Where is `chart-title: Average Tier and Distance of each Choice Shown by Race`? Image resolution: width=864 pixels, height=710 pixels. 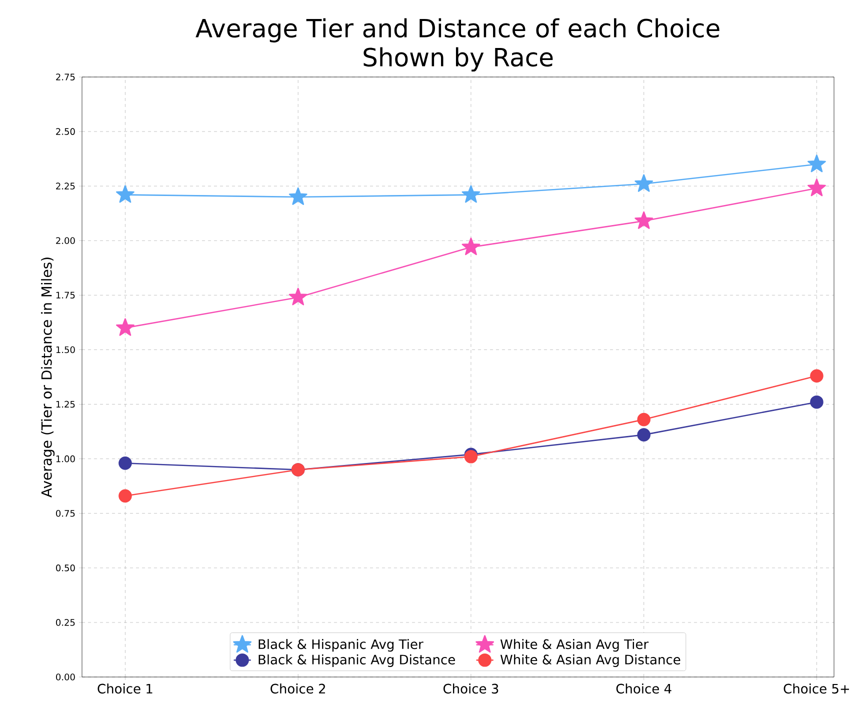 chart-title: Average Tier and Distance of each Choice Shown by Race is located at coordinates (458, 45).